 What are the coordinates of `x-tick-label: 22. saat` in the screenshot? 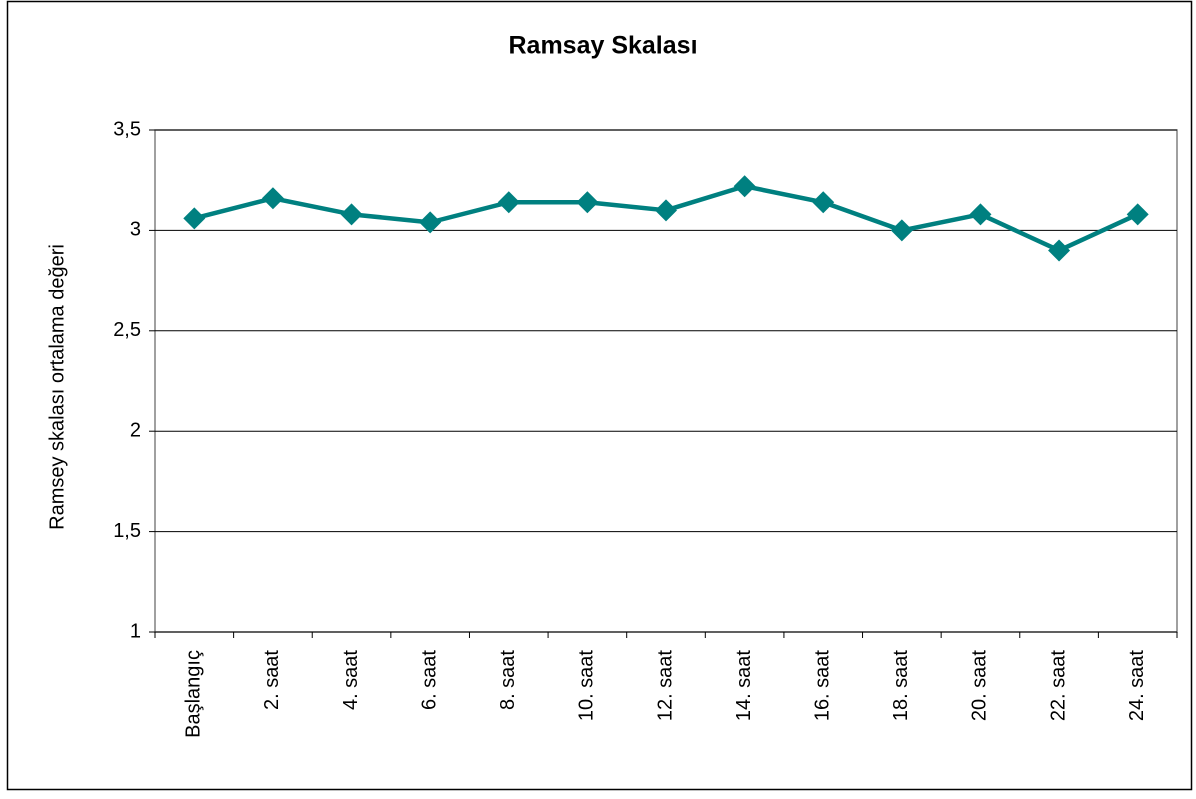 It's located at (1058, 686).